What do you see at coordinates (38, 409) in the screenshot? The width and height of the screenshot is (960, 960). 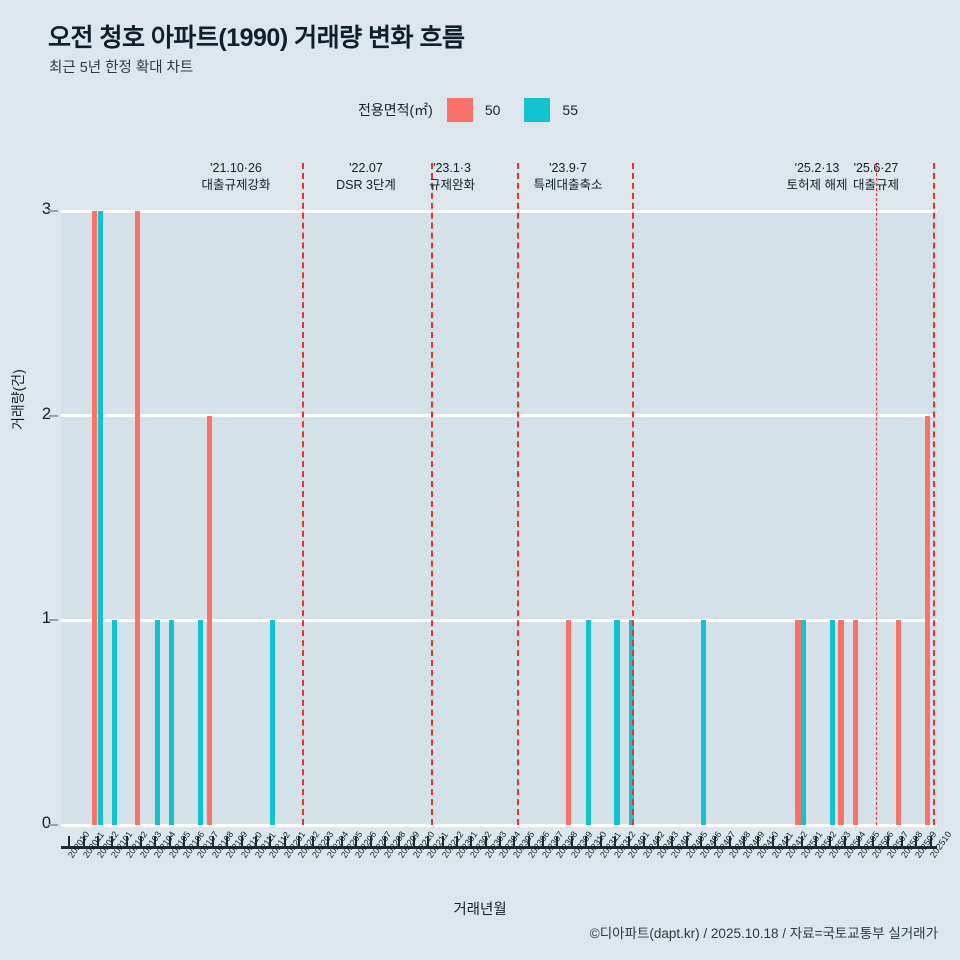 I see `y-axis-title-wrap: 거래량(건)` at bounding box center [38, 409].